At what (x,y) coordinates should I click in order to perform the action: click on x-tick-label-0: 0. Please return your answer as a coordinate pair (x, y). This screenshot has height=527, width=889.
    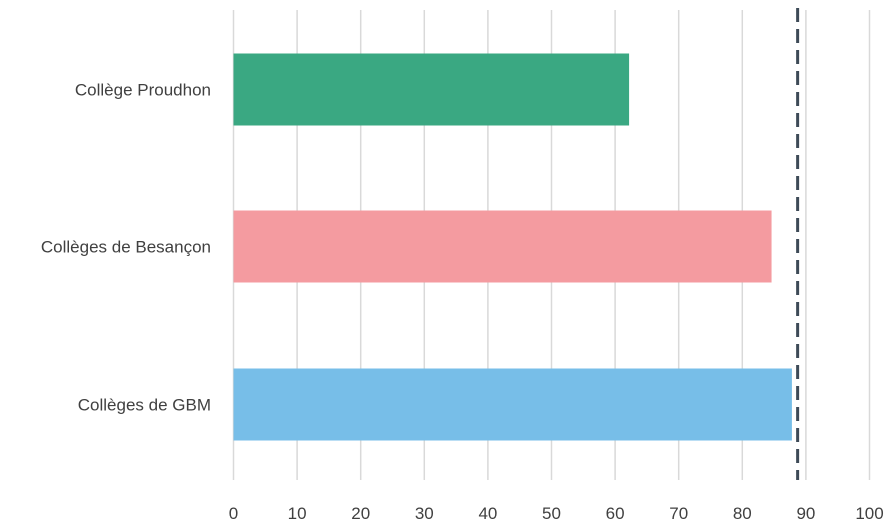
    Looking at the image, I should click on (233, 513).